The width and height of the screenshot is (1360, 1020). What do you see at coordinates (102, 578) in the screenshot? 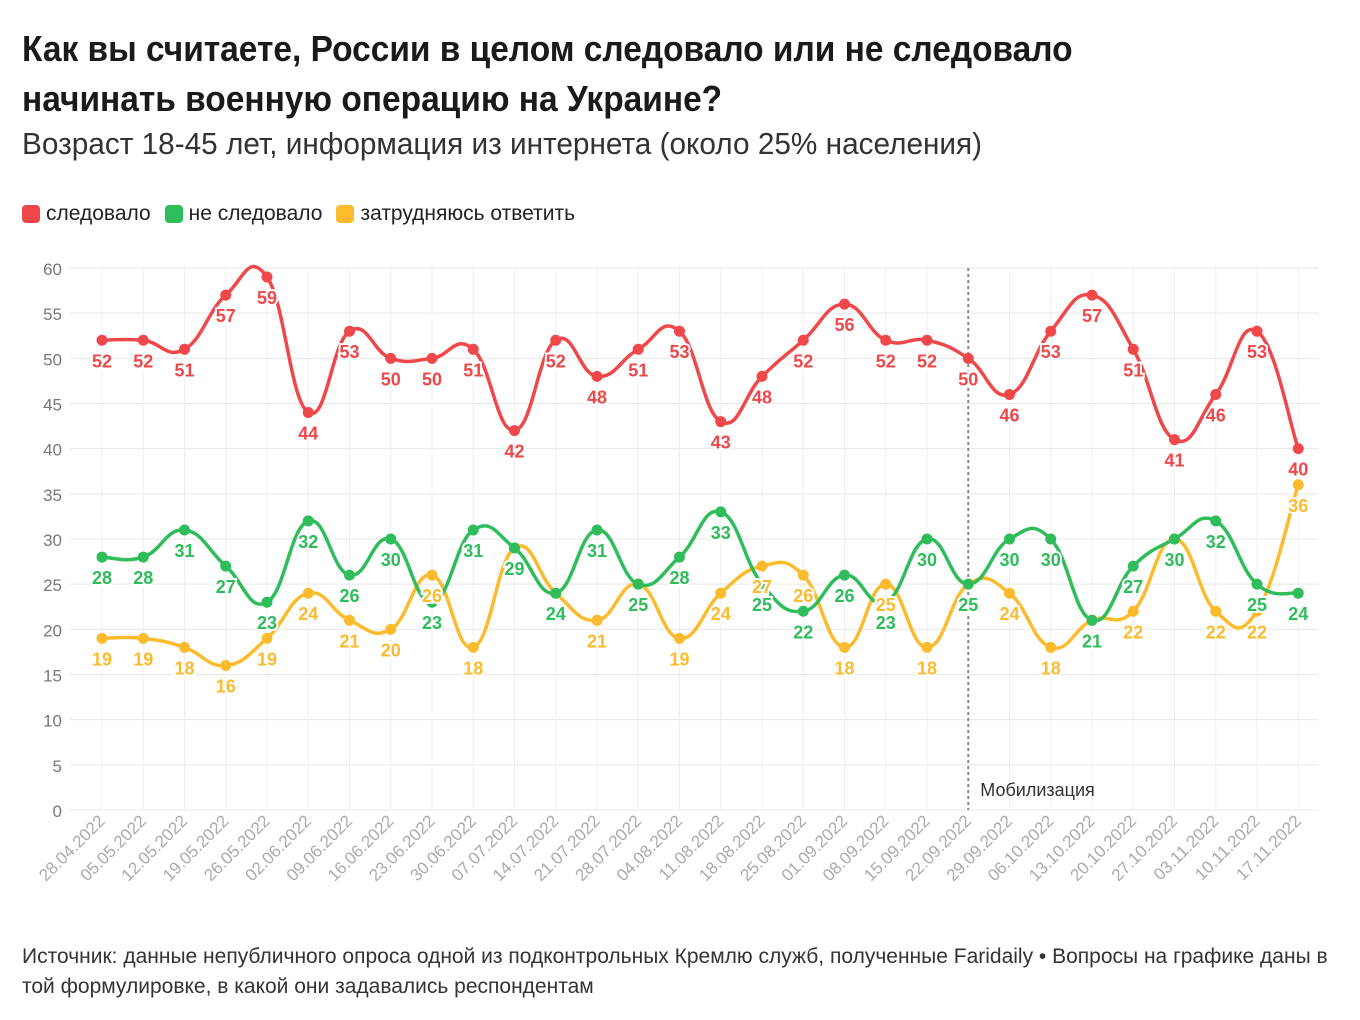
I see `data-label-opposed: 28` at bounding box center [102, 578].